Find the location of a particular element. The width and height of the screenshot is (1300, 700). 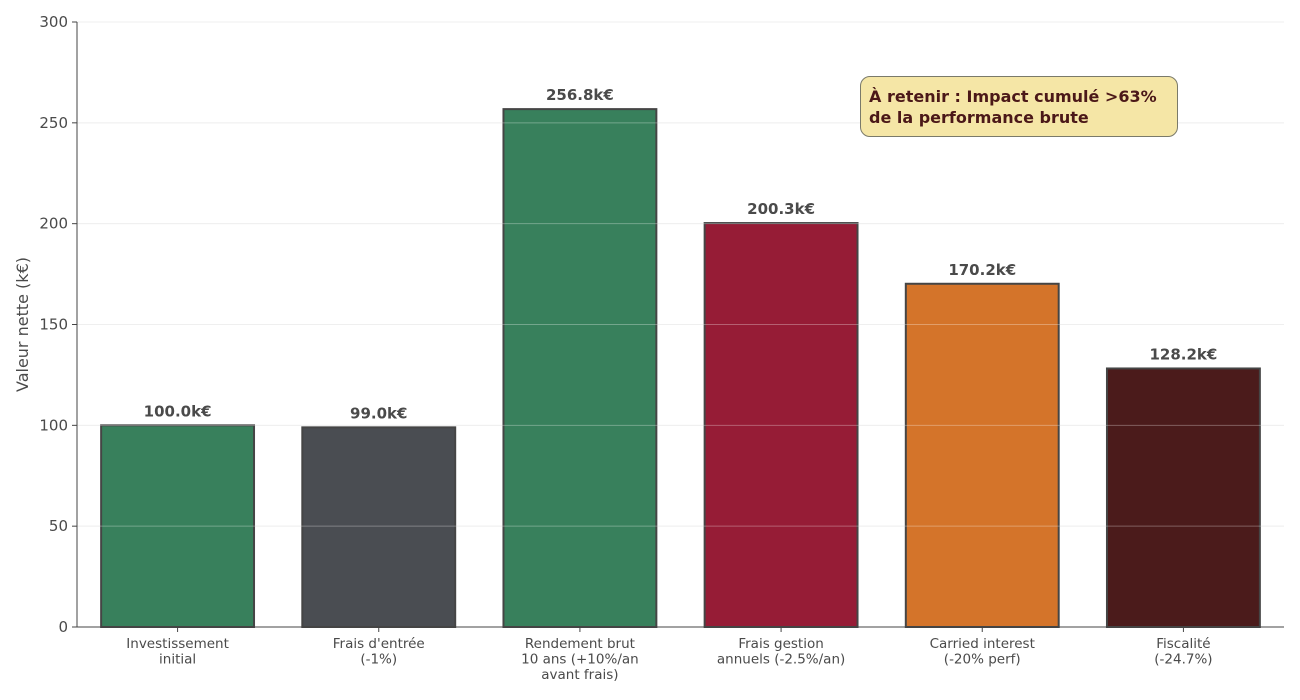

x-tick-label-0: Investissement initial is located at coordinates (177, 652).